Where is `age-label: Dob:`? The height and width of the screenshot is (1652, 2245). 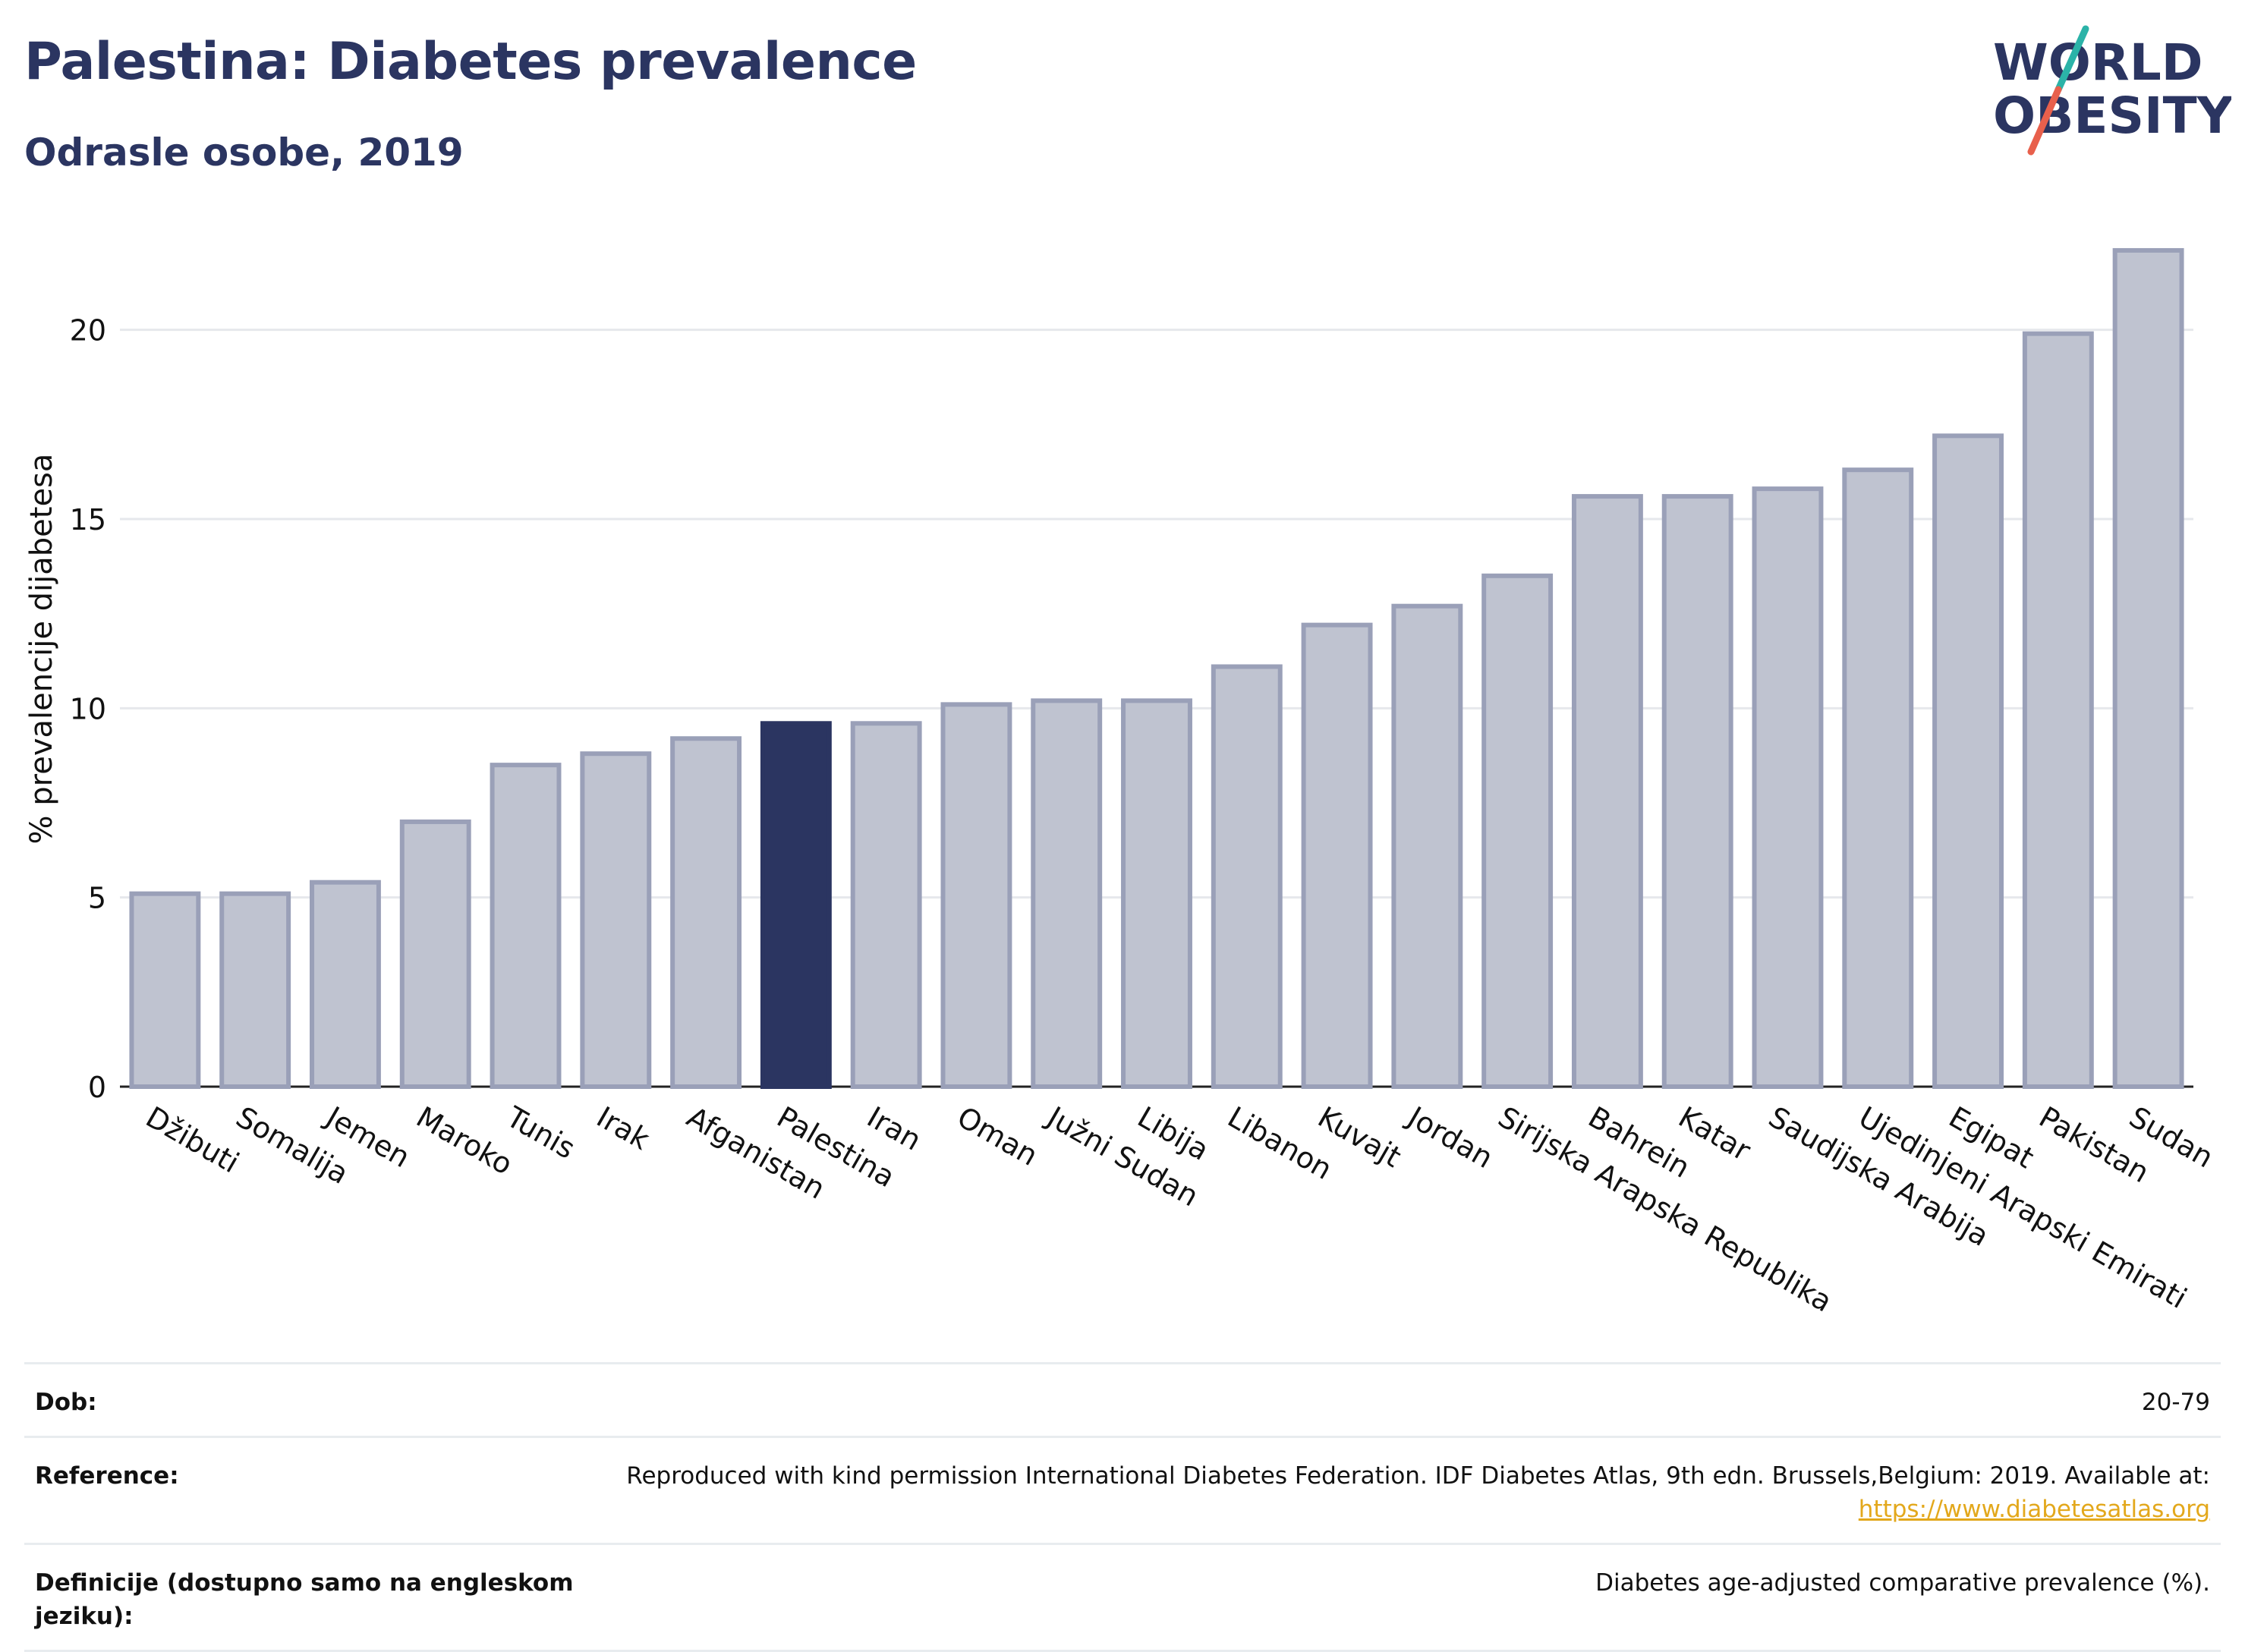 age-label: Dob: is located at coordinates (66, 1402).